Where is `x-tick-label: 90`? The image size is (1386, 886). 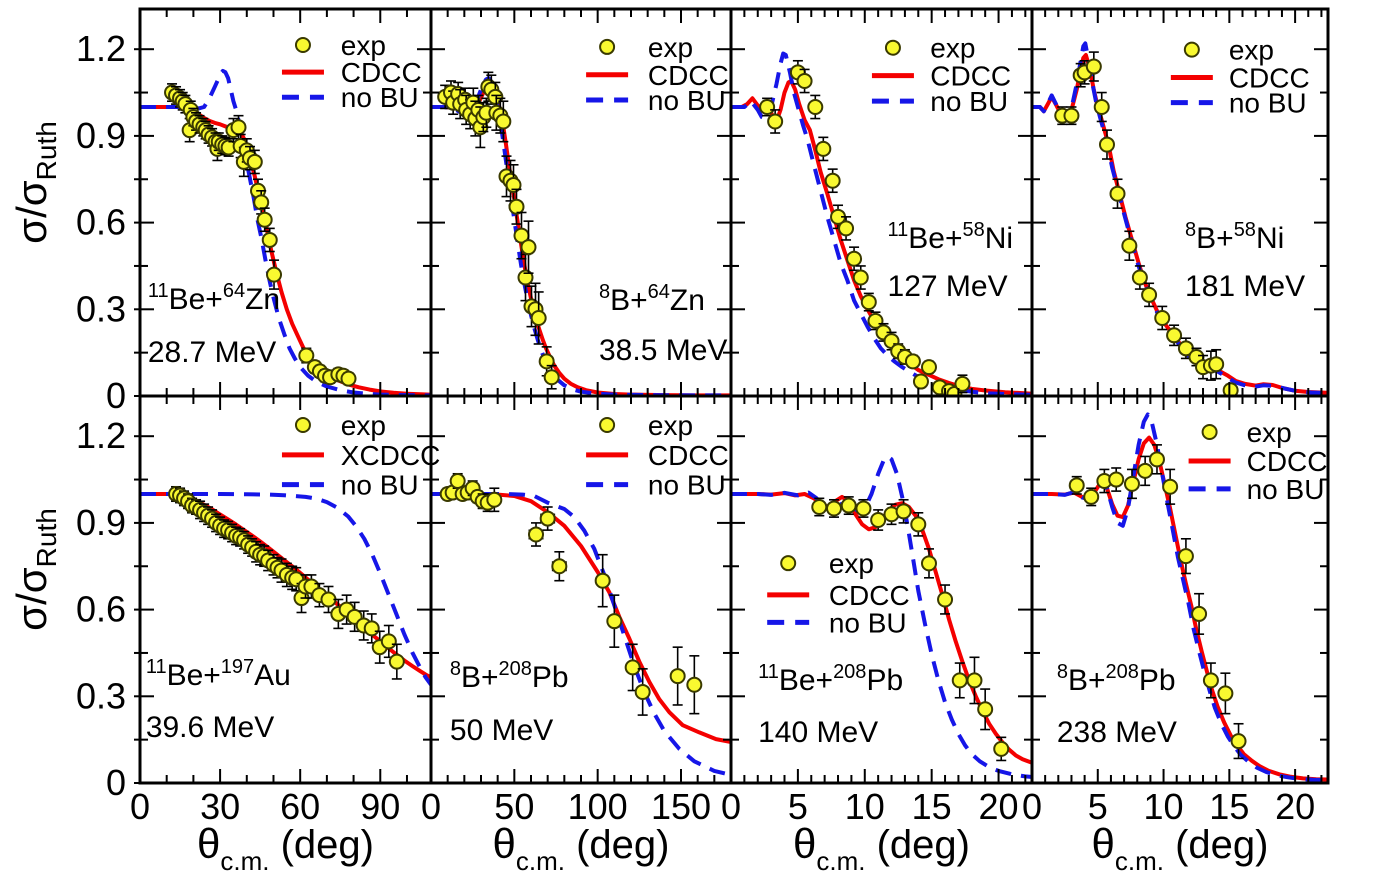 x-tick-label: 90 is located at coordinates (380, 806).